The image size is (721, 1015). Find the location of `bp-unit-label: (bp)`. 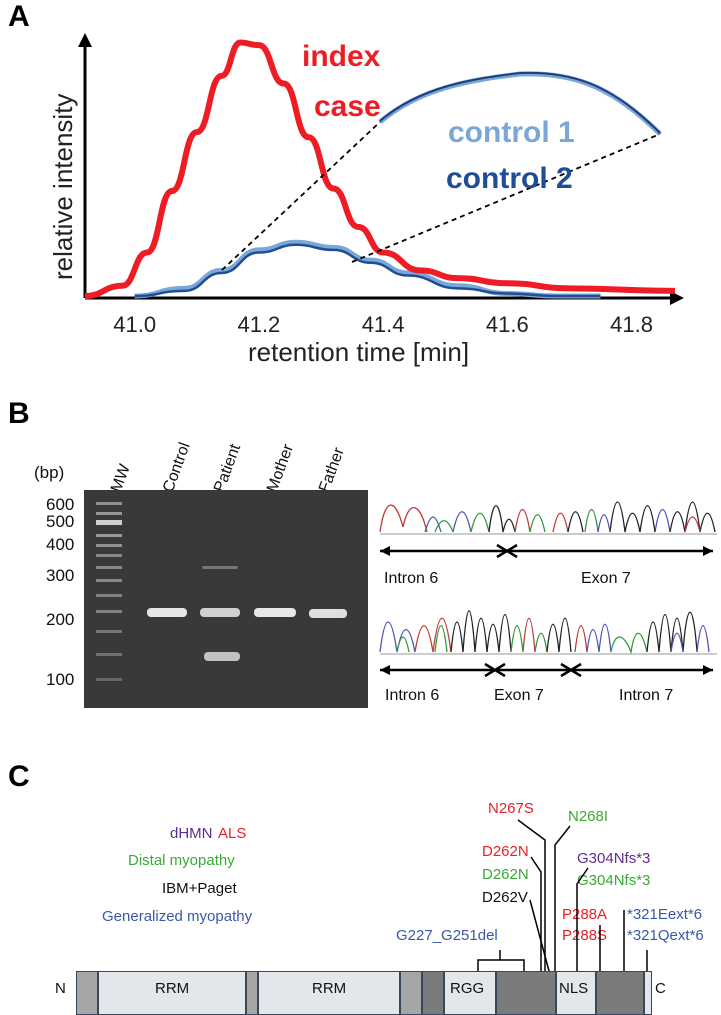

bp-unit-label: (bp) is located at coordinates (49, 472).